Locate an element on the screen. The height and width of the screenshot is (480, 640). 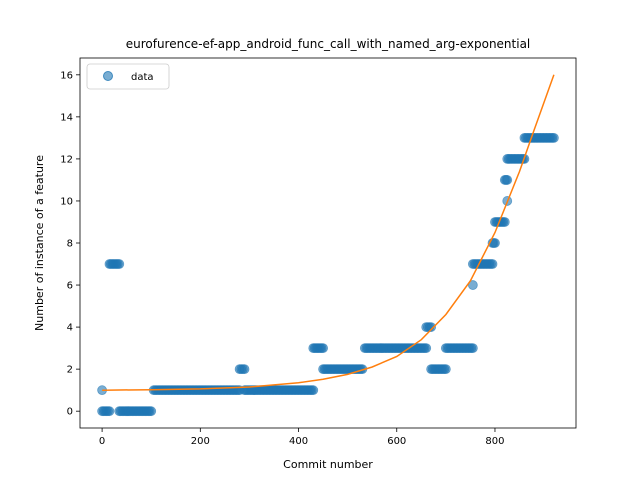
legend: data is located at coordinates (128, 76).